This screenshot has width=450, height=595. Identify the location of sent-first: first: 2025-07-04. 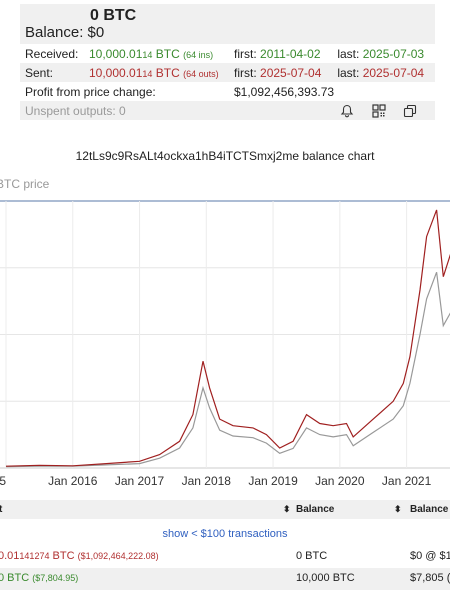
(281, 72).